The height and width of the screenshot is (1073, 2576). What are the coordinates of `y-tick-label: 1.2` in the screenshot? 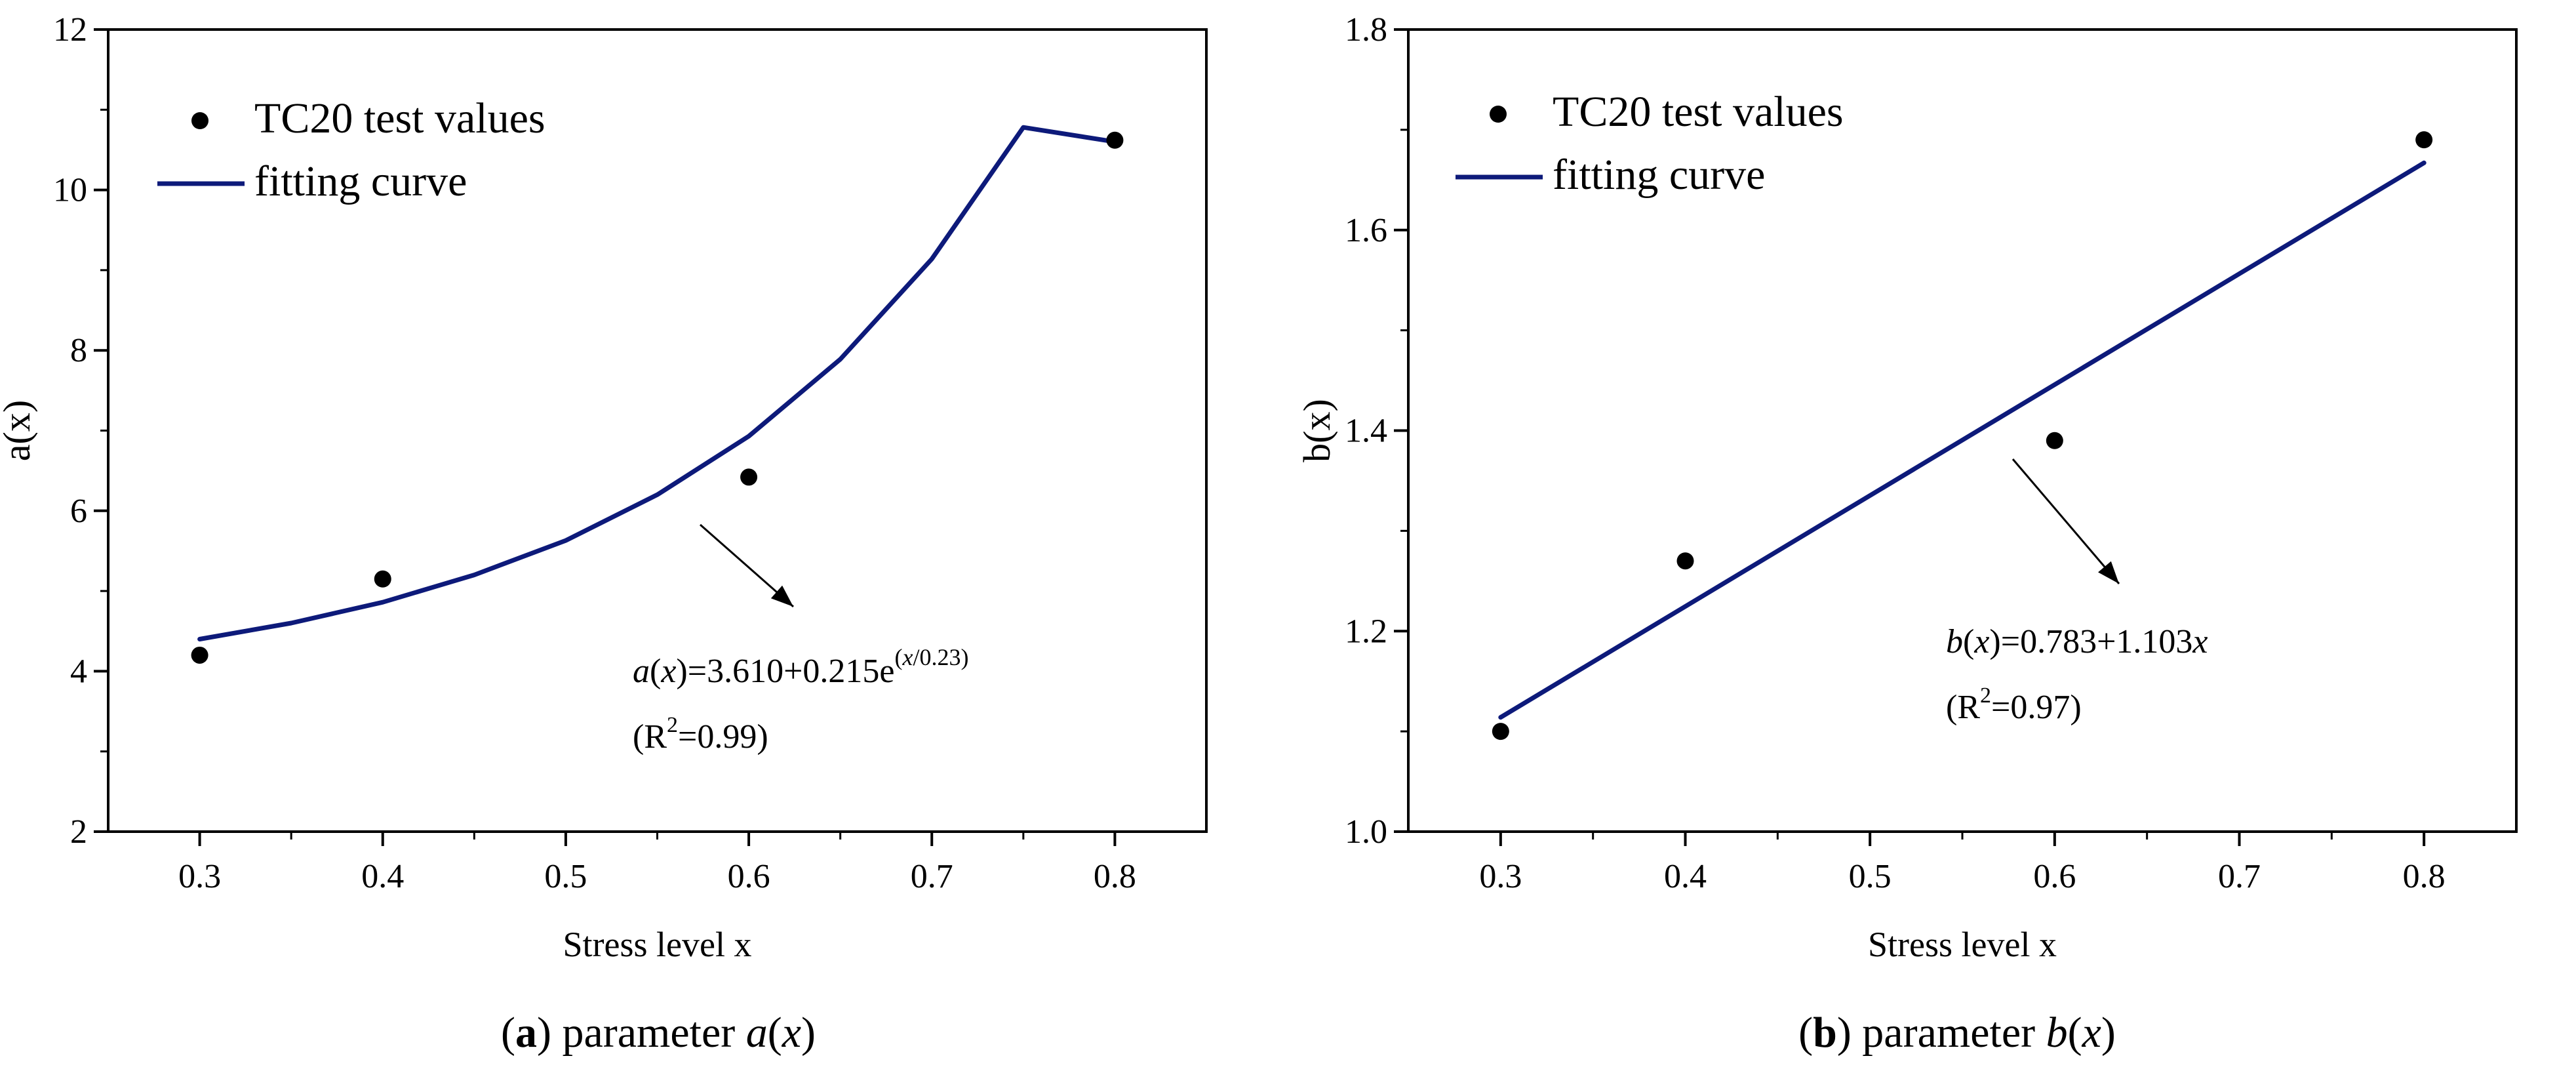 It's located at (1366, 631).